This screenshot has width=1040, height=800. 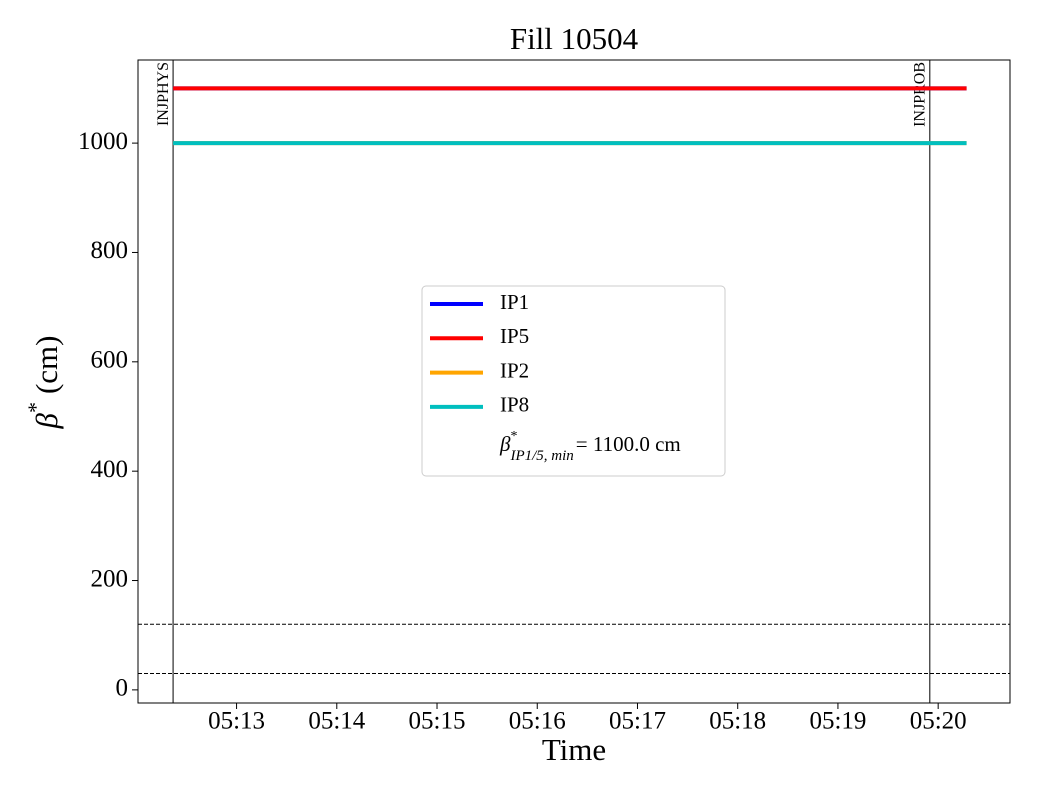 I want to click on legend-note: β* IP1/5, min= 1100.0 cm, so click(x=590, y=446).